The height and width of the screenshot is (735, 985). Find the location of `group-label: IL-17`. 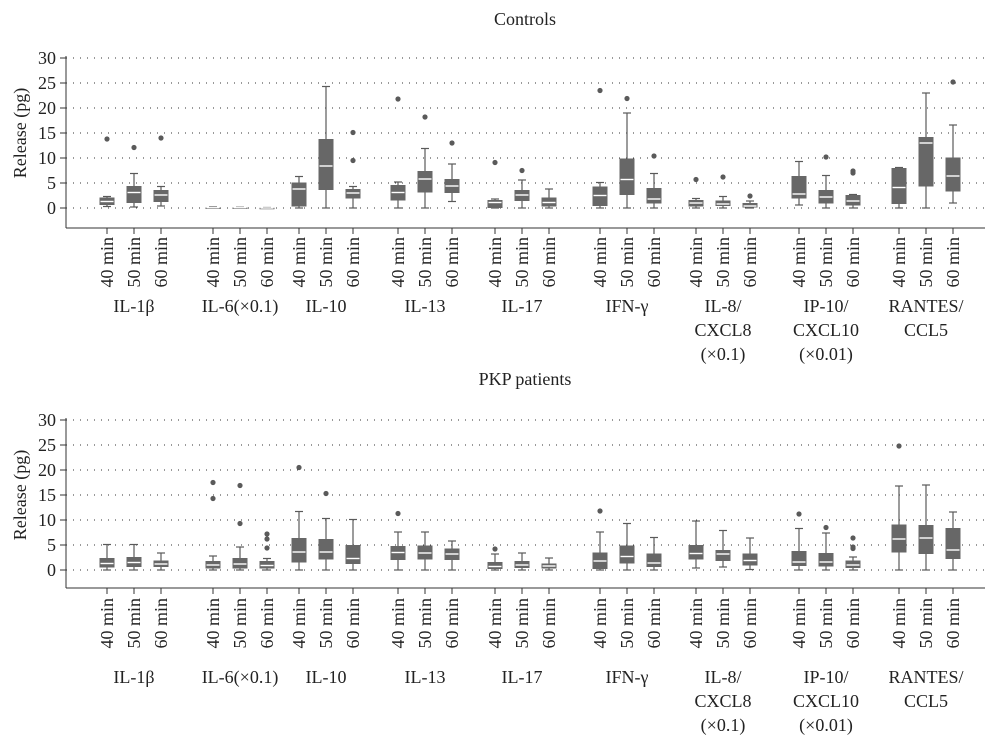

group-label: IL-17 is located at coordinates (522, 677).